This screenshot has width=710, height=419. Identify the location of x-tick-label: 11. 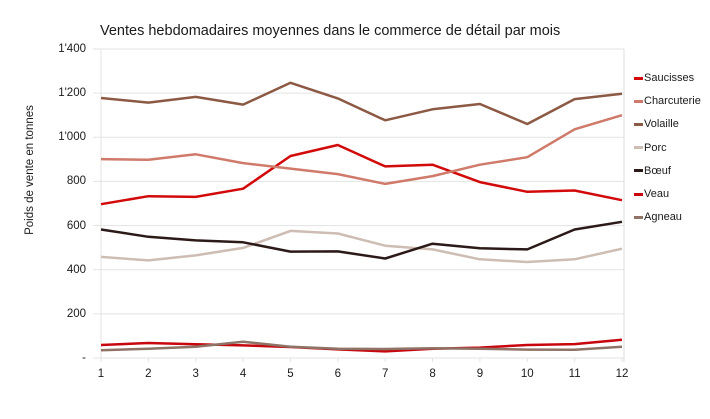
(574, 374).